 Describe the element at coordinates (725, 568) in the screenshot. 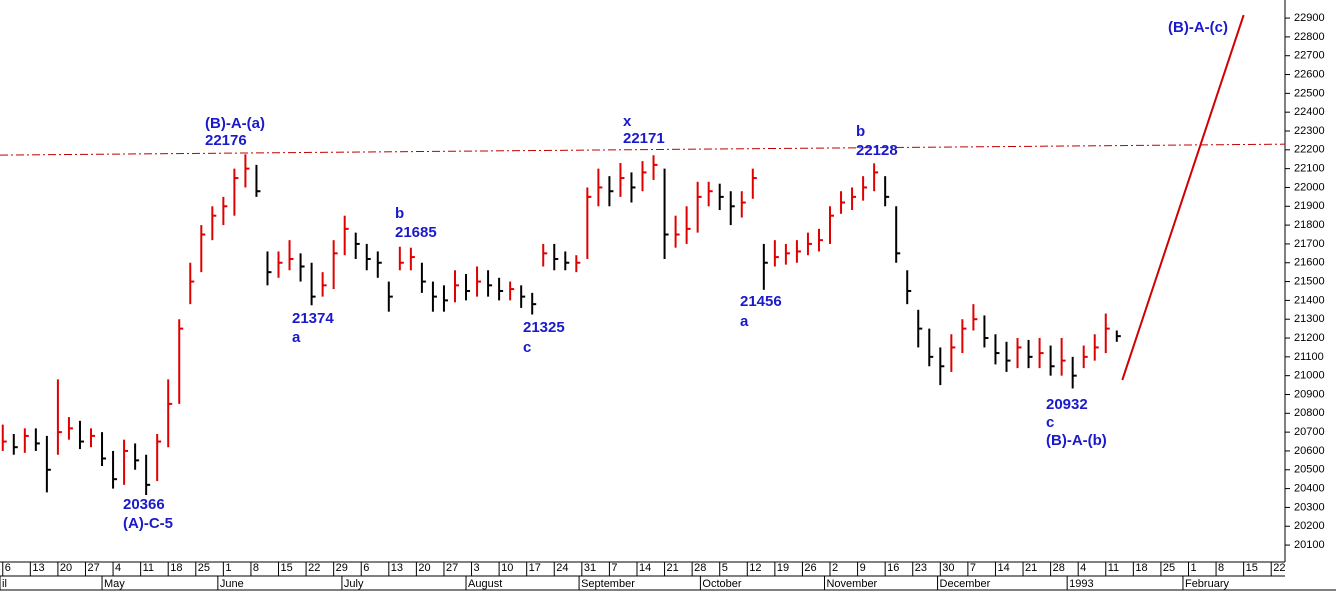

I see `x-tick-label: 5` at that location.